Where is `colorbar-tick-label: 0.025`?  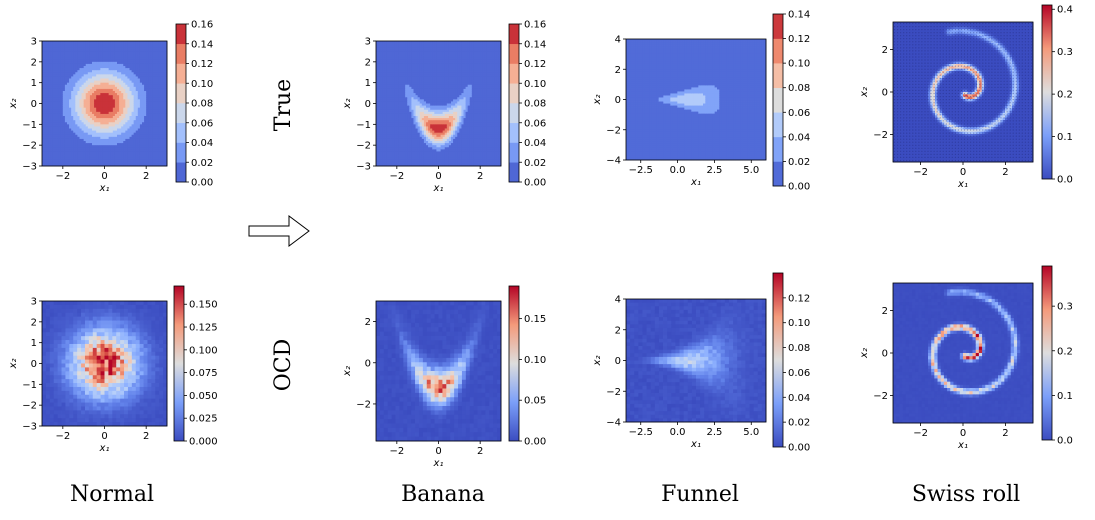
colorbar-tick-label: 0.025 is located at coordinates (203, 419).